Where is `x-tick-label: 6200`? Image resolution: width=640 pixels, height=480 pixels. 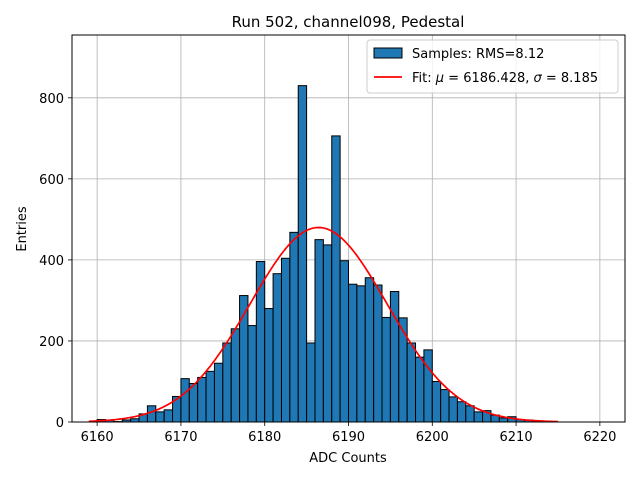
x-tick-label: 6200 is located at coordinates (432, 437).